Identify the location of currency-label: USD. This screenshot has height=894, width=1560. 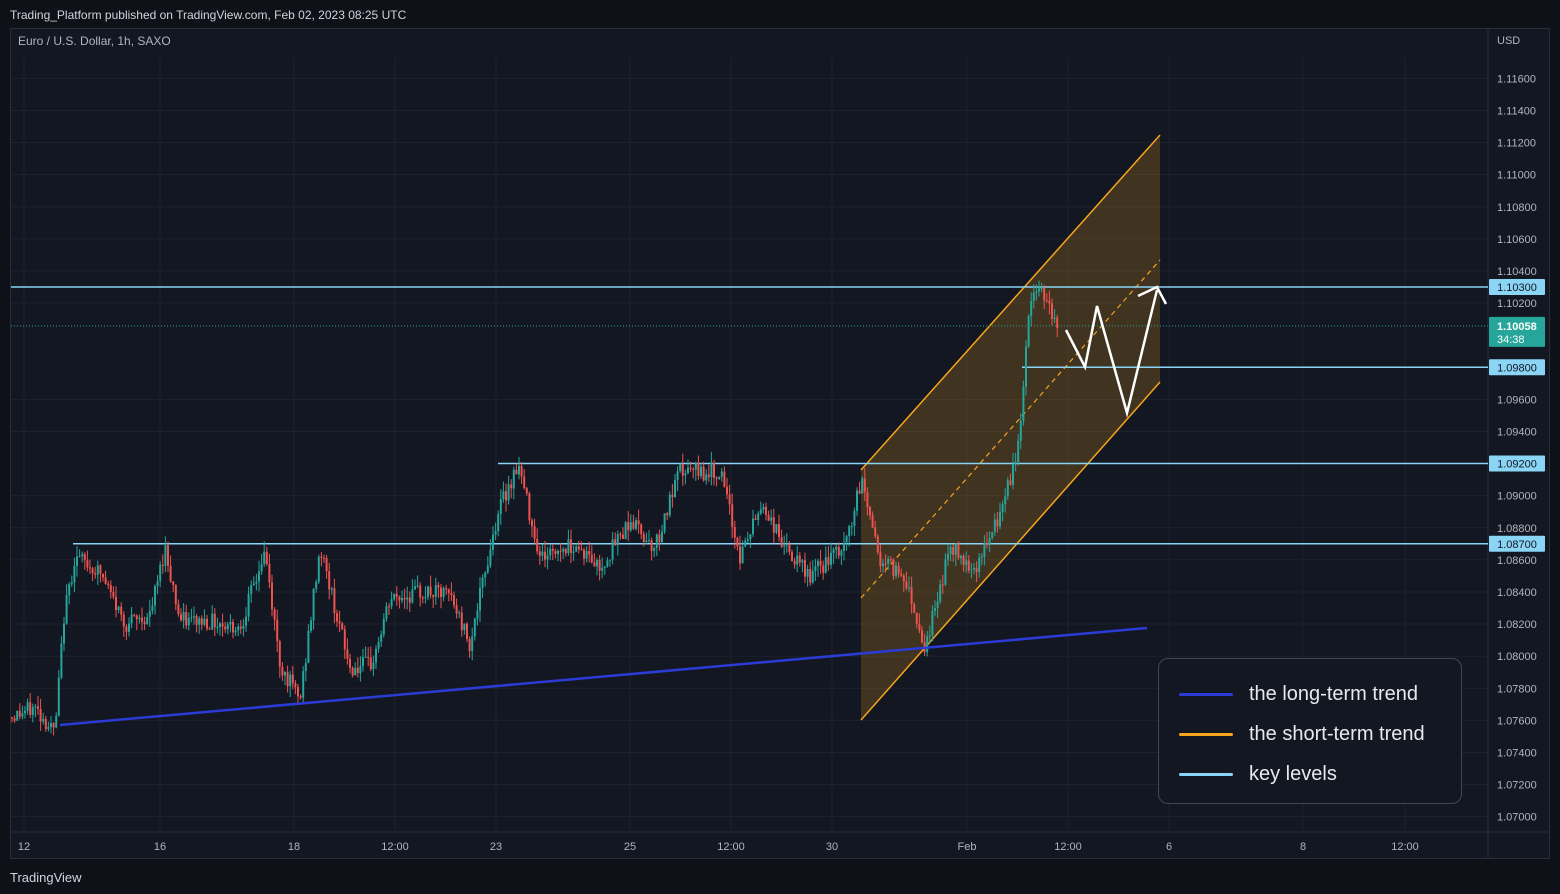
(1508, 41).